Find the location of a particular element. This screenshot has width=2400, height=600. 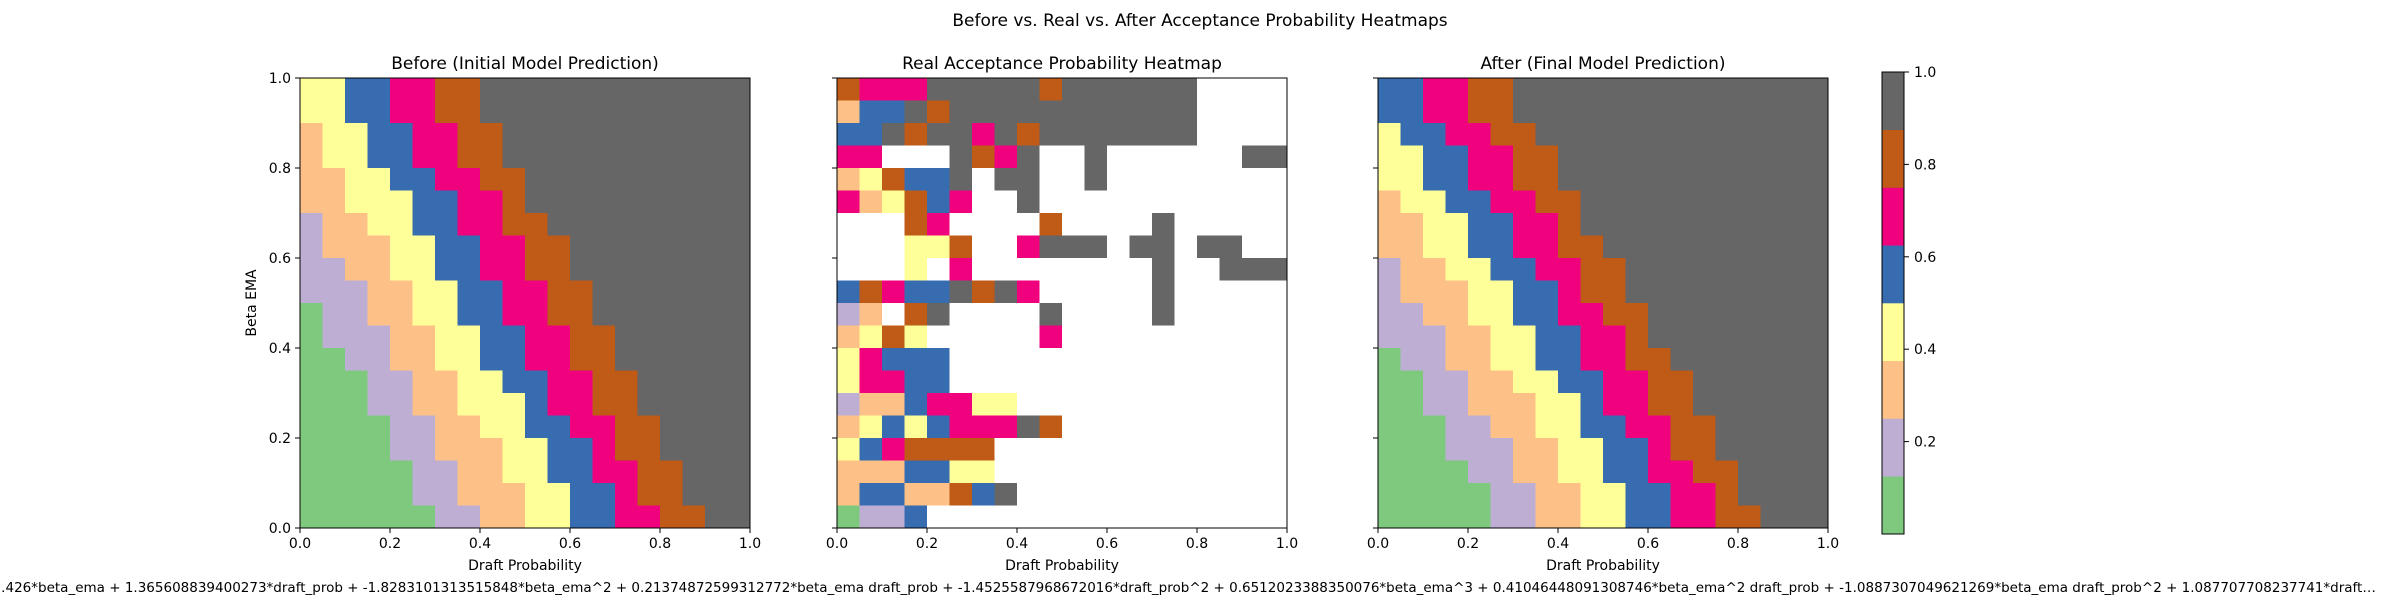

heatmap-after-x-ticks: 0.0 0.2 0.4 0.6 0.8 1.0 is located at coordinates (1603, 540).